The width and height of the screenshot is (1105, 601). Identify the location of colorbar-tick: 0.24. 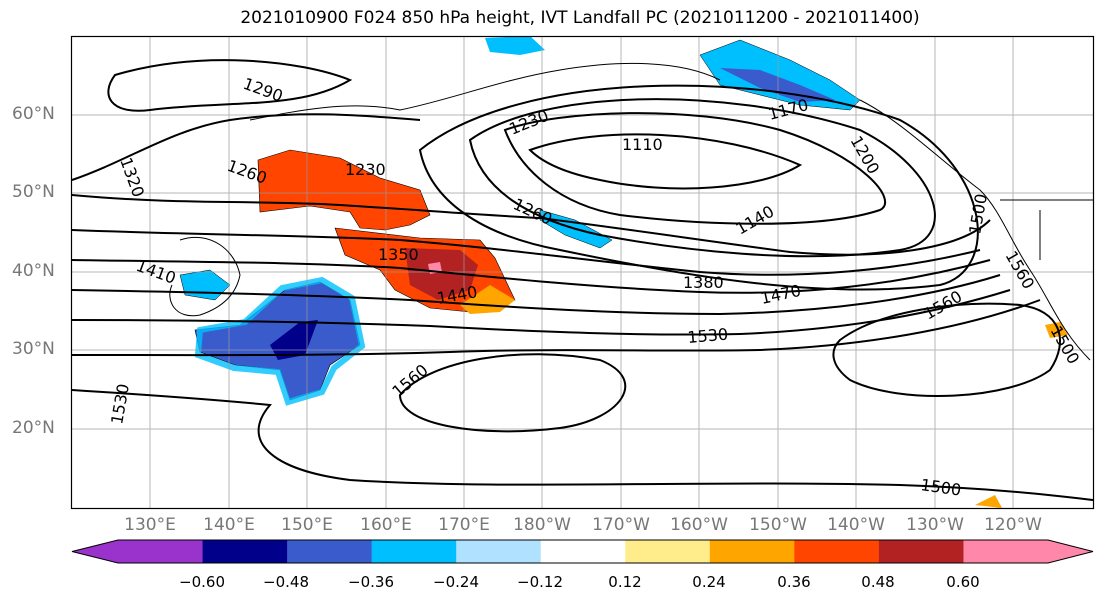
(709, 582).